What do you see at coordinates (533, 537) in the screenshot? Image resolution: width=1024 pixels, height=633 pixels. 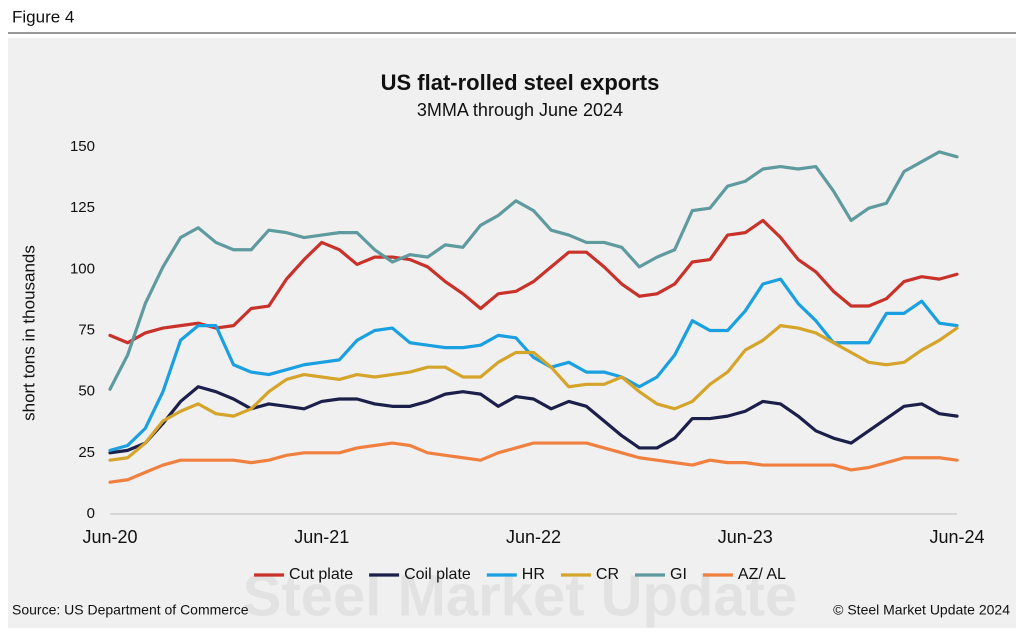 I see `x-tick-label: Jun-22` at bounding box center [533, 537].